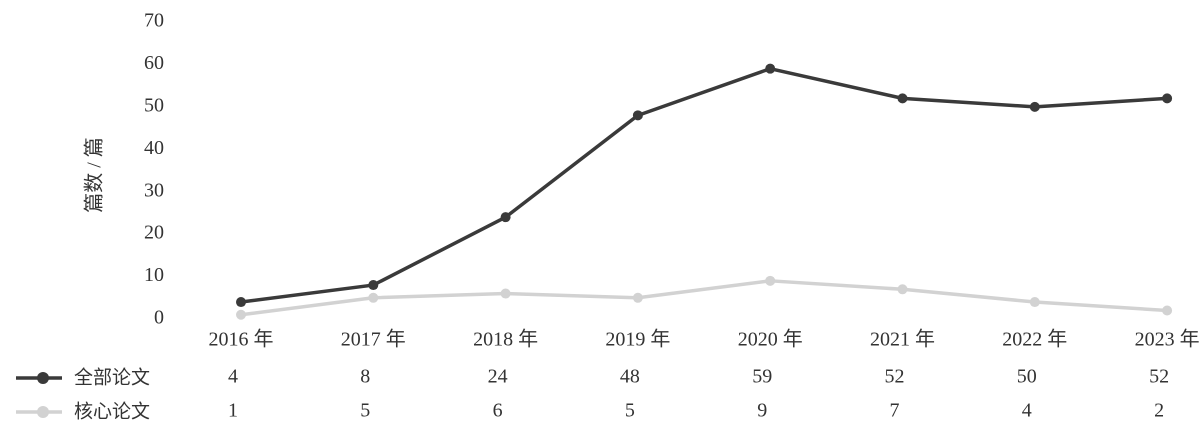 This screenshot has height=429, width=1203. What do you see at coordinates (762, 377) in the screenshot?
I see `table-value: 59` at bounding box center [762, 377].